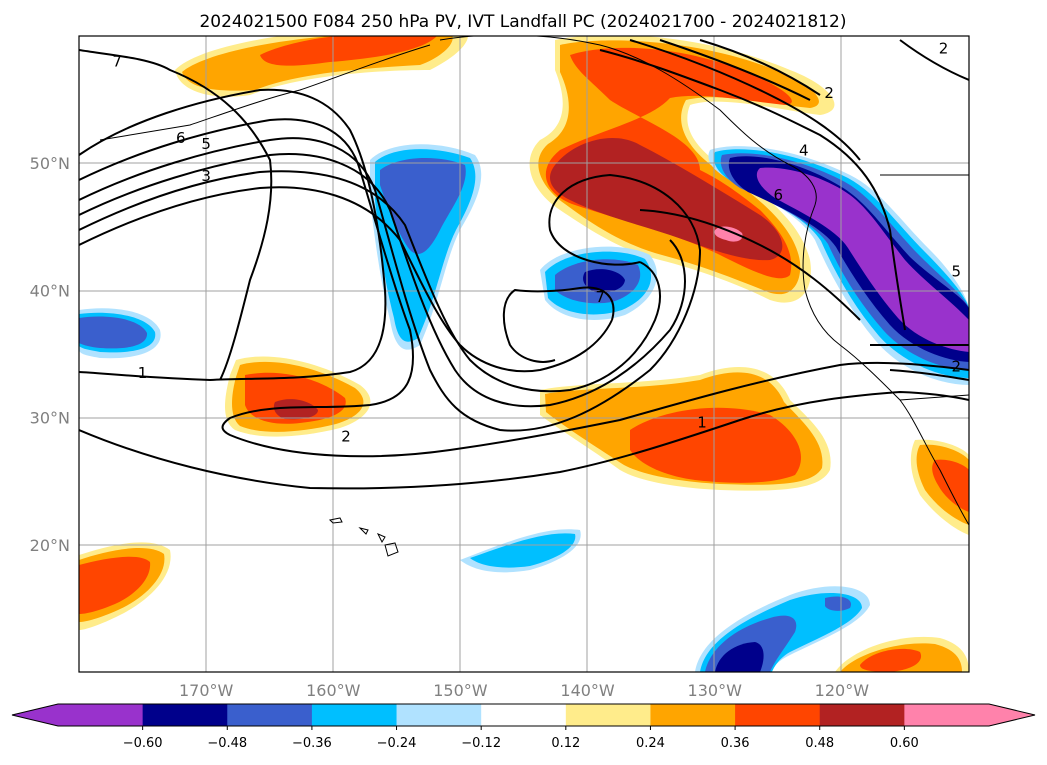  I want to click on pv-contour-2-north, so click(735, 70).